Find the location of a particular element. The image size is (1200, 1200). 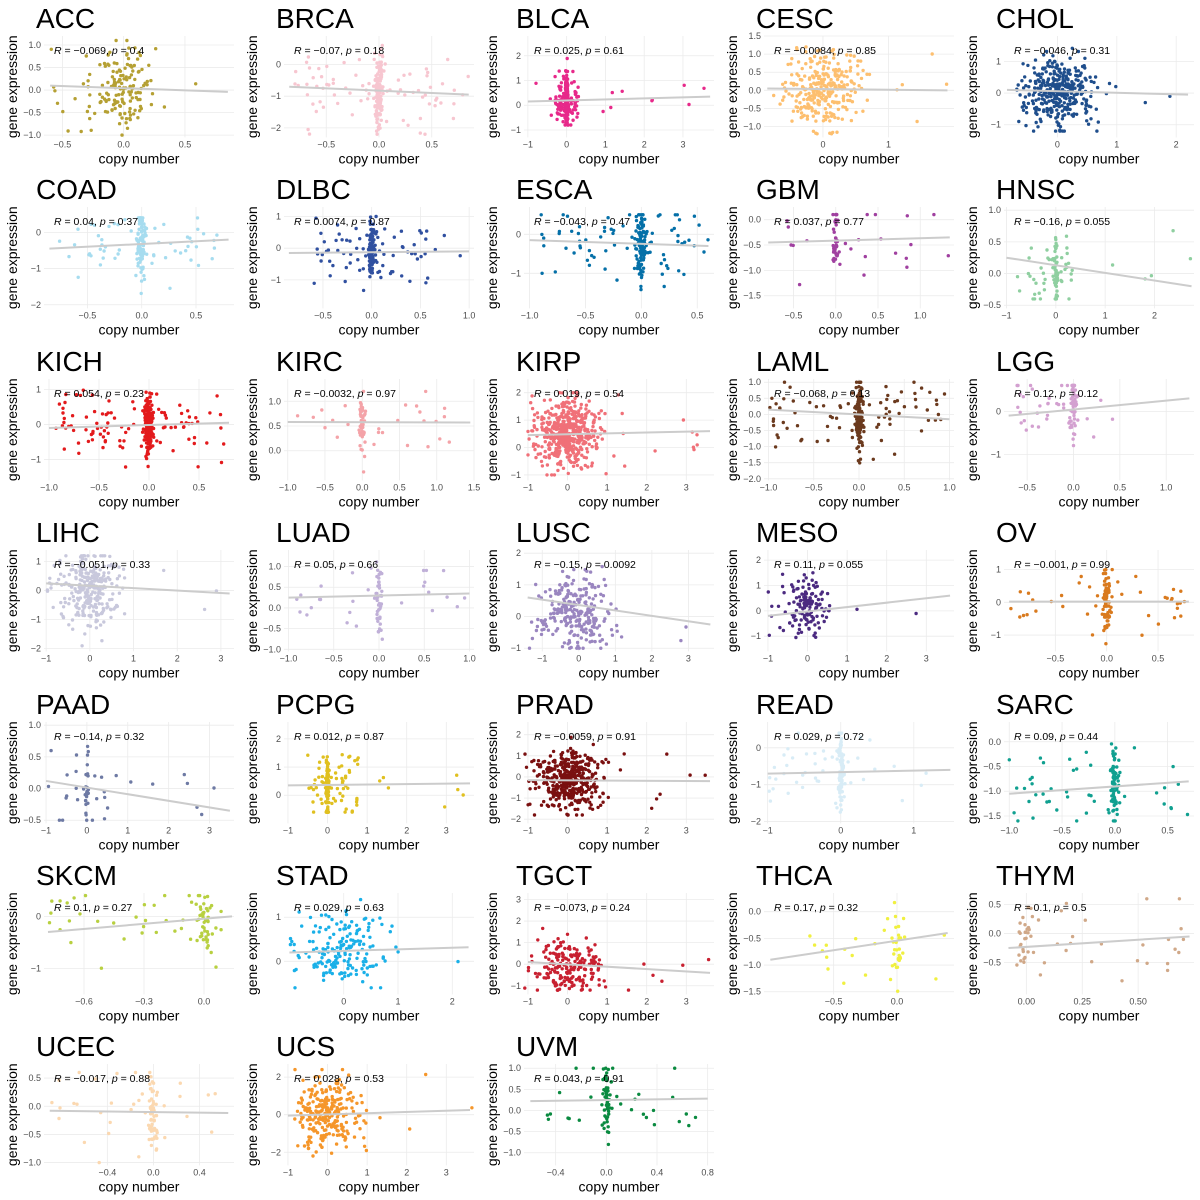

y-tick-label: 1.0 is located at coordinates (994, 211).